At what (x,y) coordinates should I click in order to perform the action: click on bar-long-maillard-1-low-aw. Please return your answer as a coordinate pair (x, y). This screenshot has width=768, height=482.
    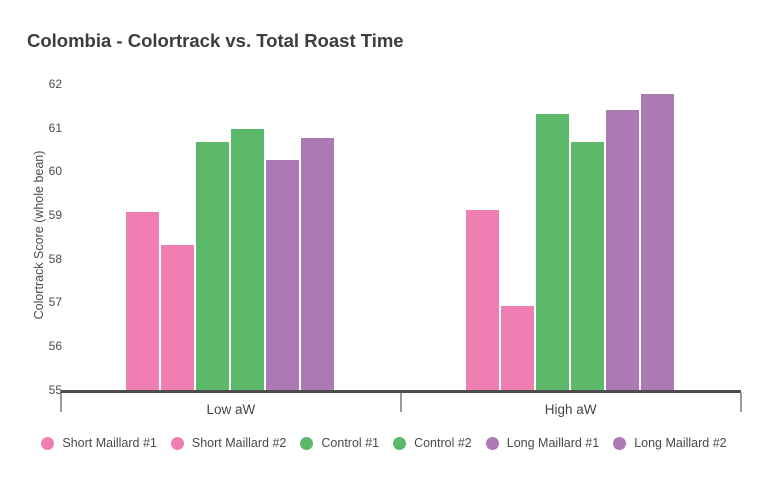
    Looking at the image, I should click on (282, 275).